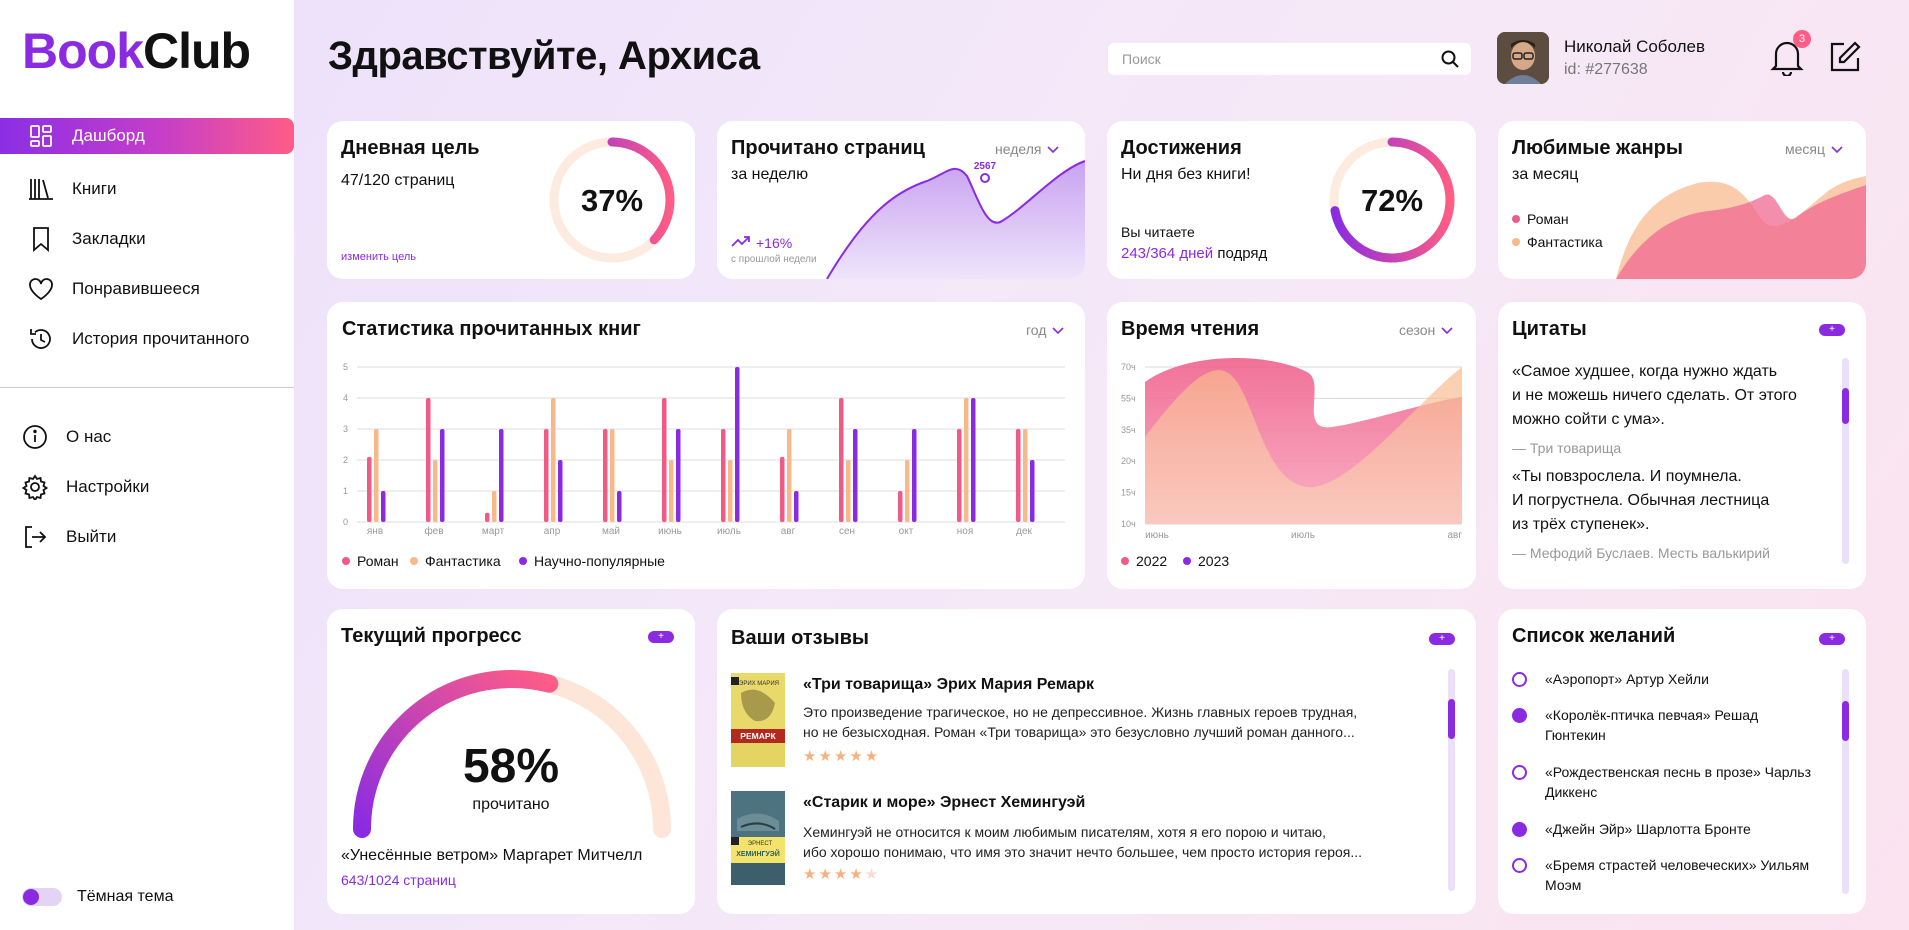 The image size is (1909, 930). What do you see at coordinates (661, 637) in the screenshot?
I see `add-progress-button: +` at bounding box center [661, 637].